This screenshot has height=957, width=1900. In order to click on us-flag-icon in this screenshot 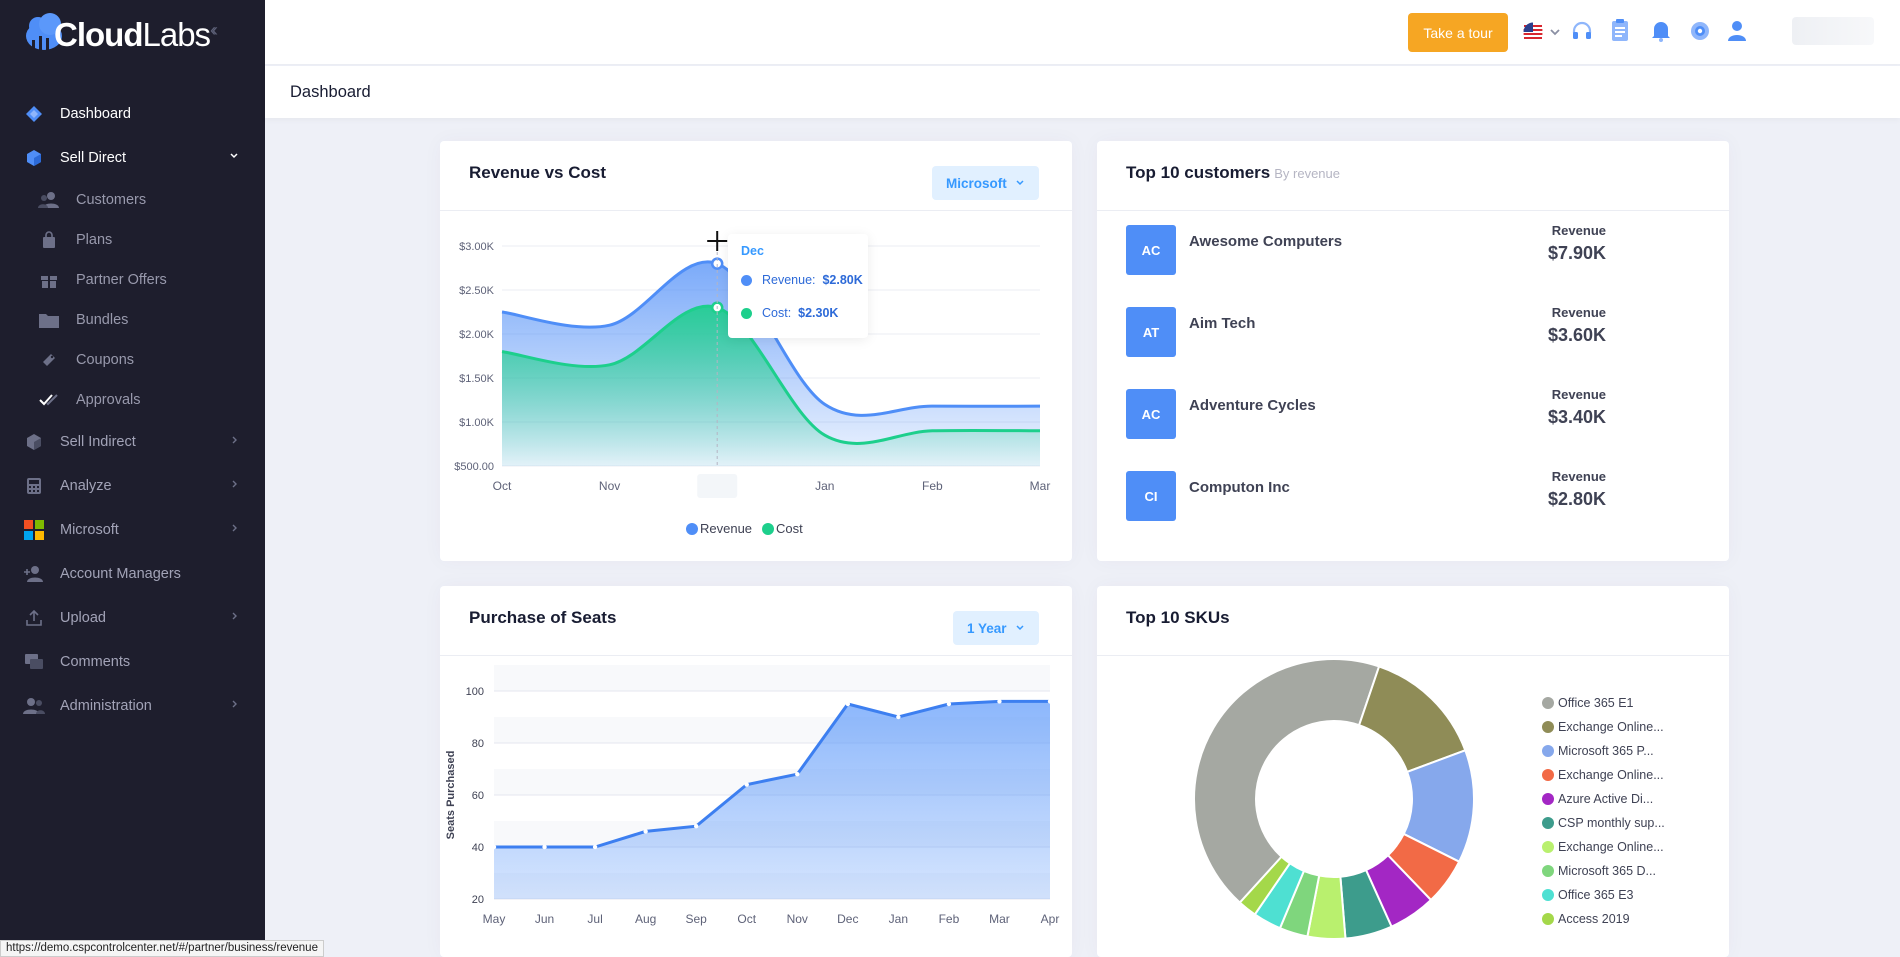, I will do `click(1533, 32)`.